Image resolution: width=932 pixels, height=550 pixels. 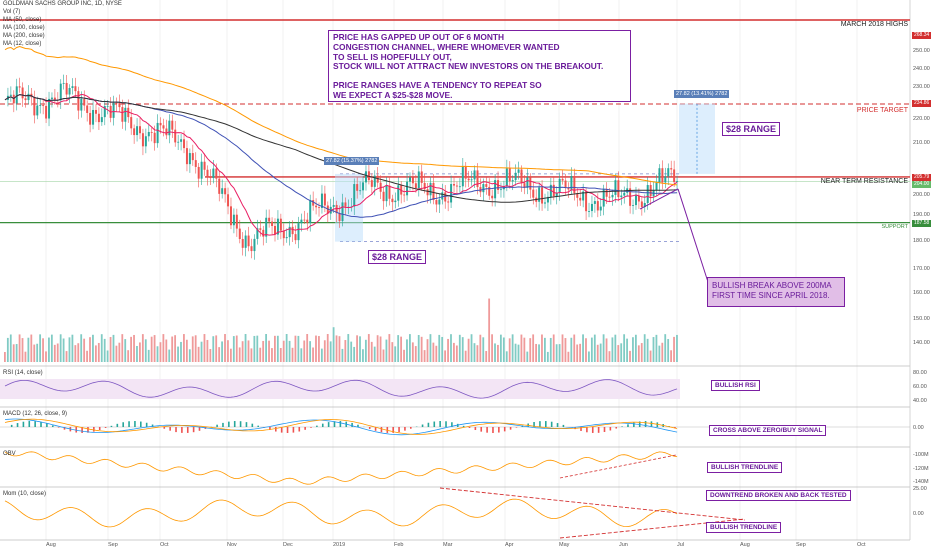 What do you see at coordinates (419, 37) in the screenshot?
I see `annotation-line: PRICE HAS GAPPED UP OUT OF 6 MONTH` at bounding box center [419, 37].